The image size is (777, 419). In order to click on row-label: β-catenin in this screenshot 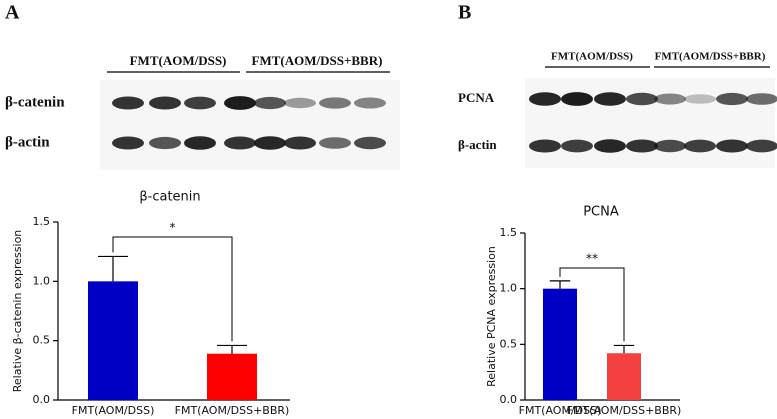, I will do `click(35, 102)`.